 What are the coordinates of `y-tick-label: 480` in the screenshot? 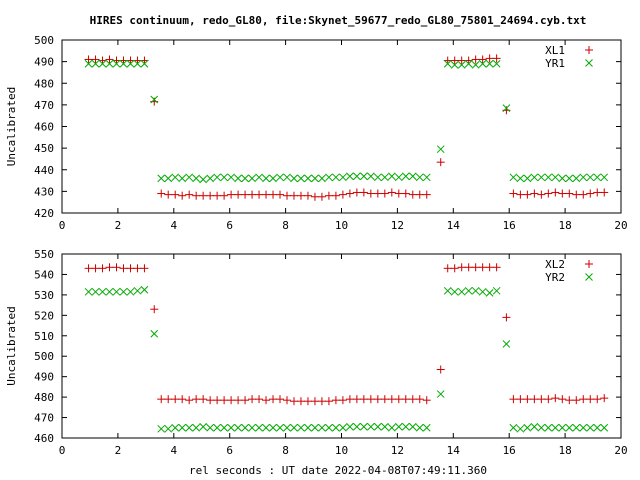 It's located at (44, 397).